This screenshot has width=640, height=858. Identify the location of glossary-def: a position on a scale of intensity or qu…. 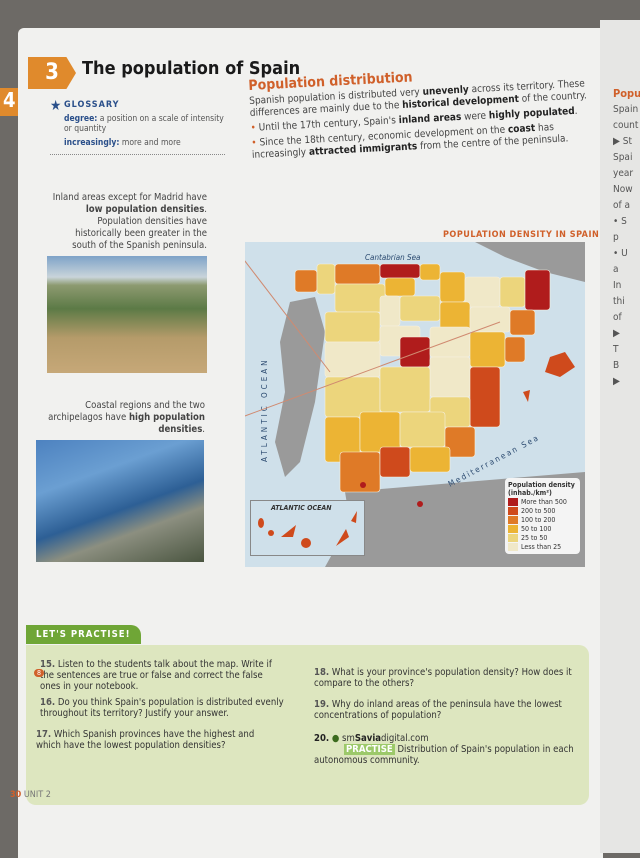
(144, 124).